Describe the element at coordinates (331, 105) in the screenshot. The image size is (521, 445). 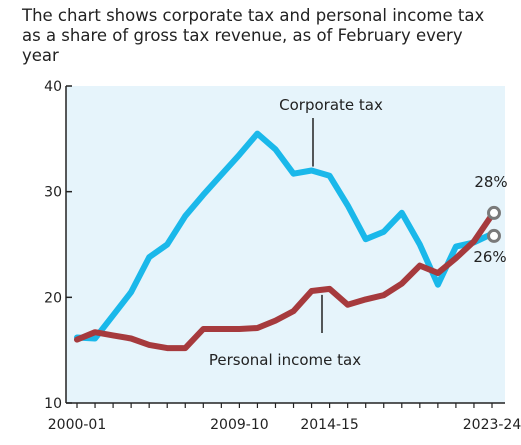
I see `corporate-tax-label: Corporate tax` at that location.